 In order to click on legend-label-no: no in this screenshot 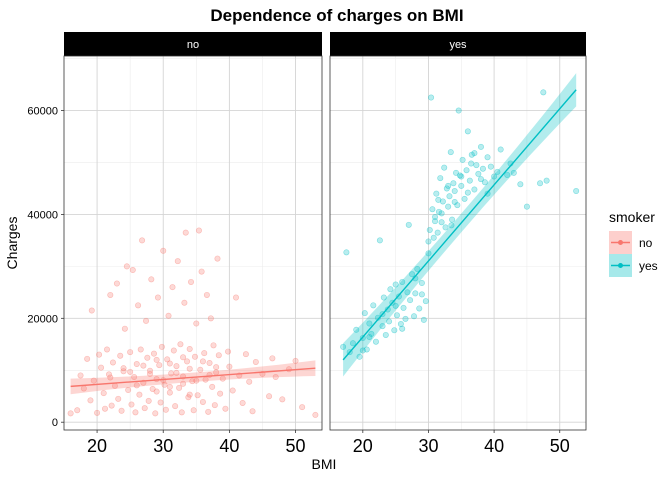, I will do `click(646, 243)`.